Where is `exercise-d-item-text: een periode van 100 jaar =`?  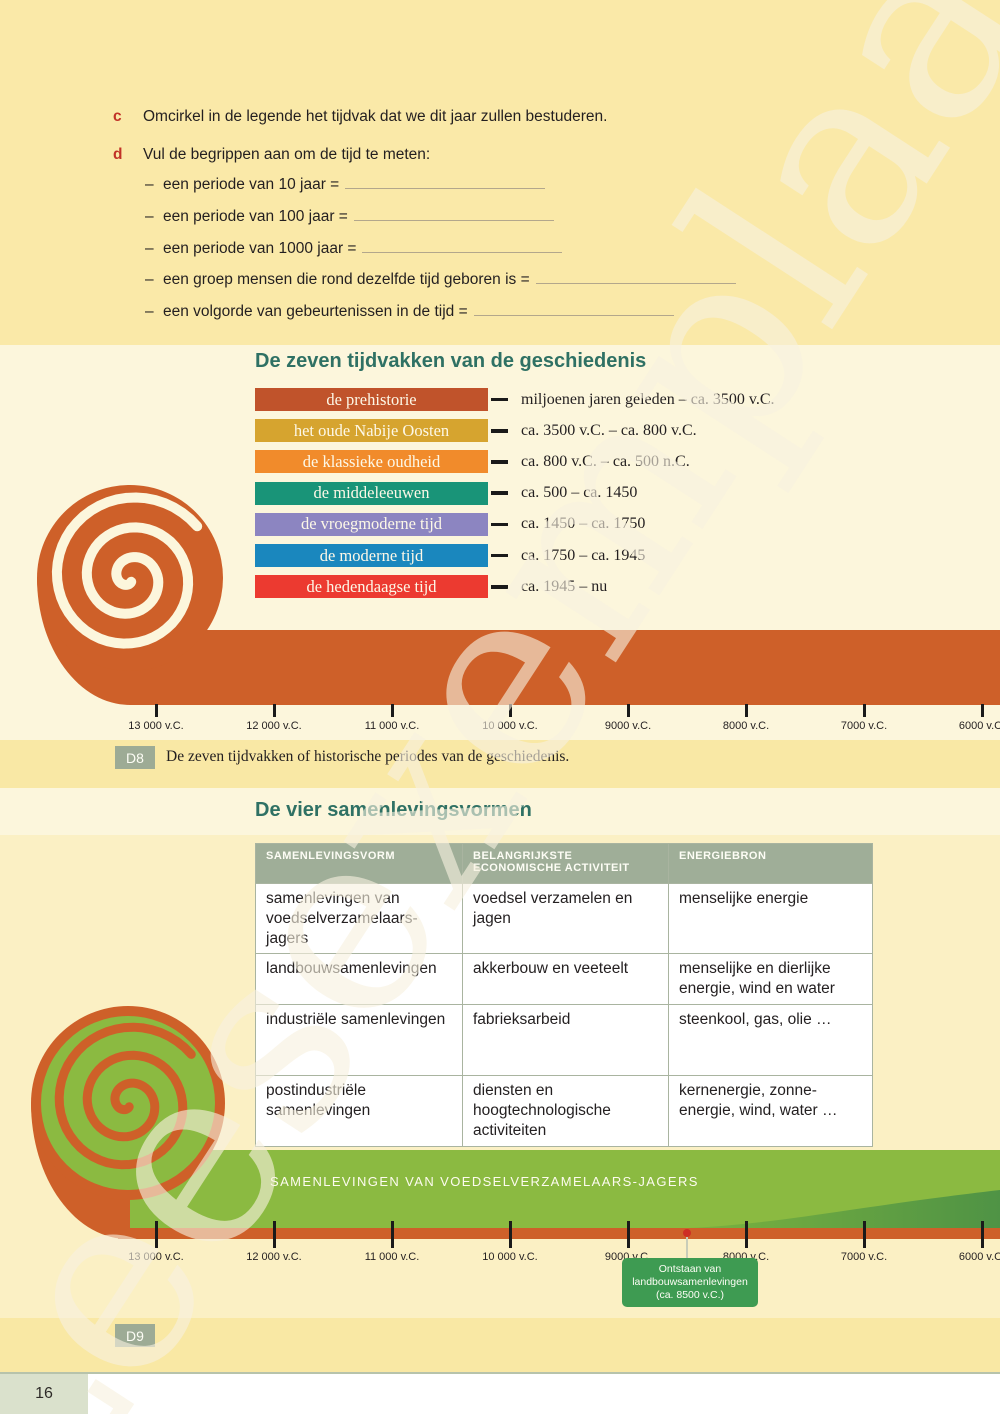 exercise-d-item-text: een periode van 100 jaar = is located at coordinates (255, 216).